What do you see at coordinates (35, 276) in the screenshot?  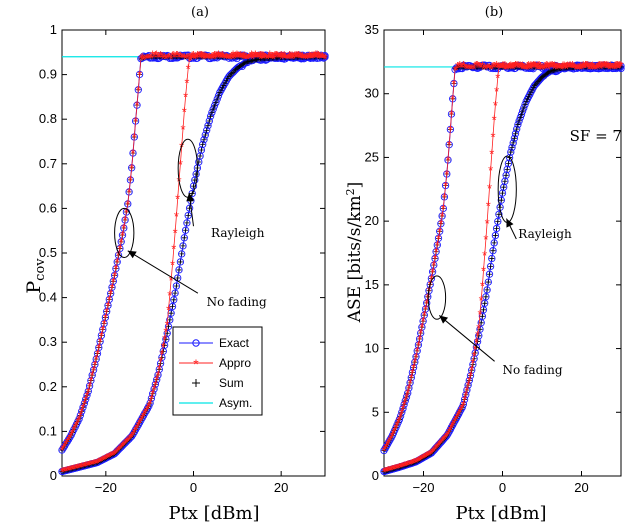 I see `panel-a-ylabel: Pcov` at bounding box center [35, 276].